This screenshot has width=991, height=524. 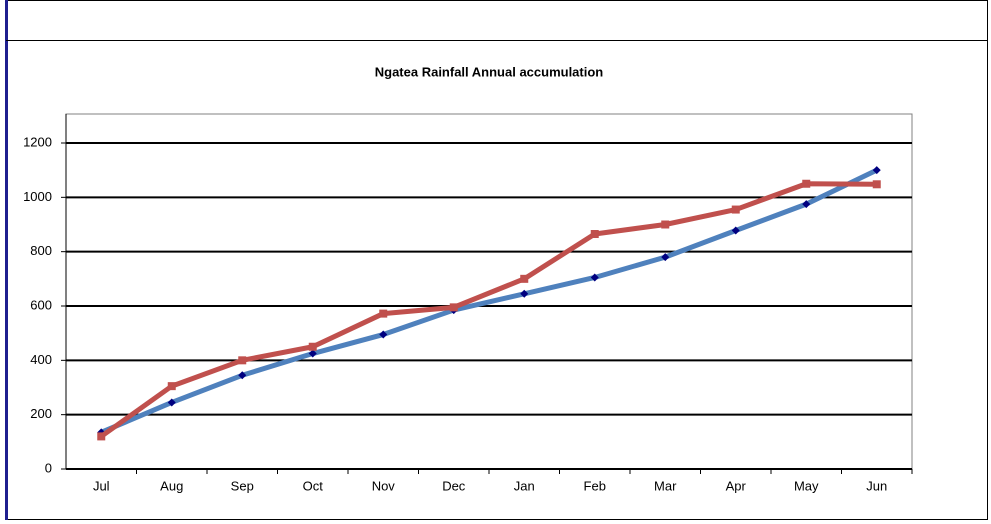 What do you see at coordinates (101, 485) in the screenshot?
I see `x-tick-label: Jul` at bounding box center [101, 485].